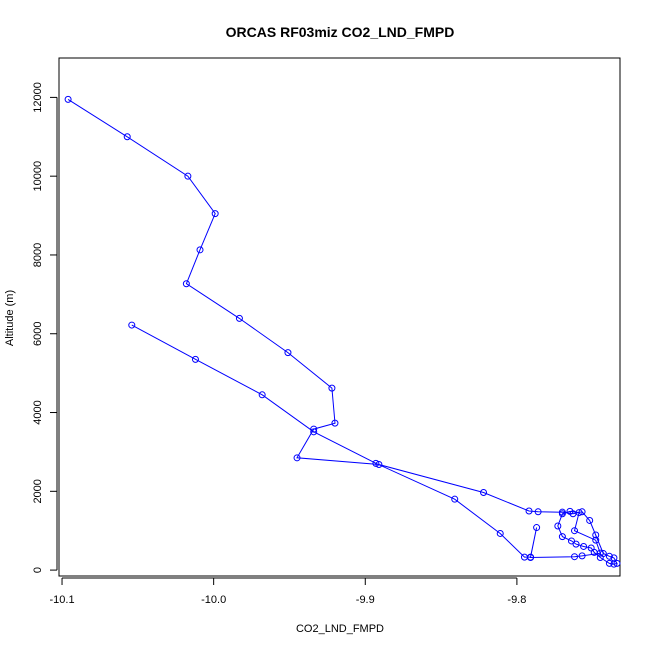  What do you see at coordinates (38, 491) in the screenshot?
I see `y-tick-label: 2000` at bounding box center [38, 491].